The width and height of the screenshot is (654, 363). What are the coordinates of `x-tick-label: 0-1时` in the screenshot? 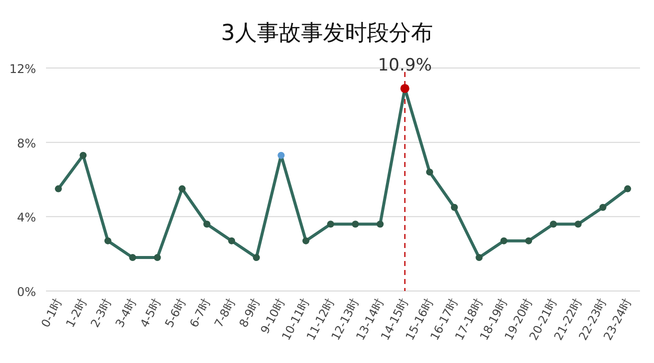 It's located at (52, 313).